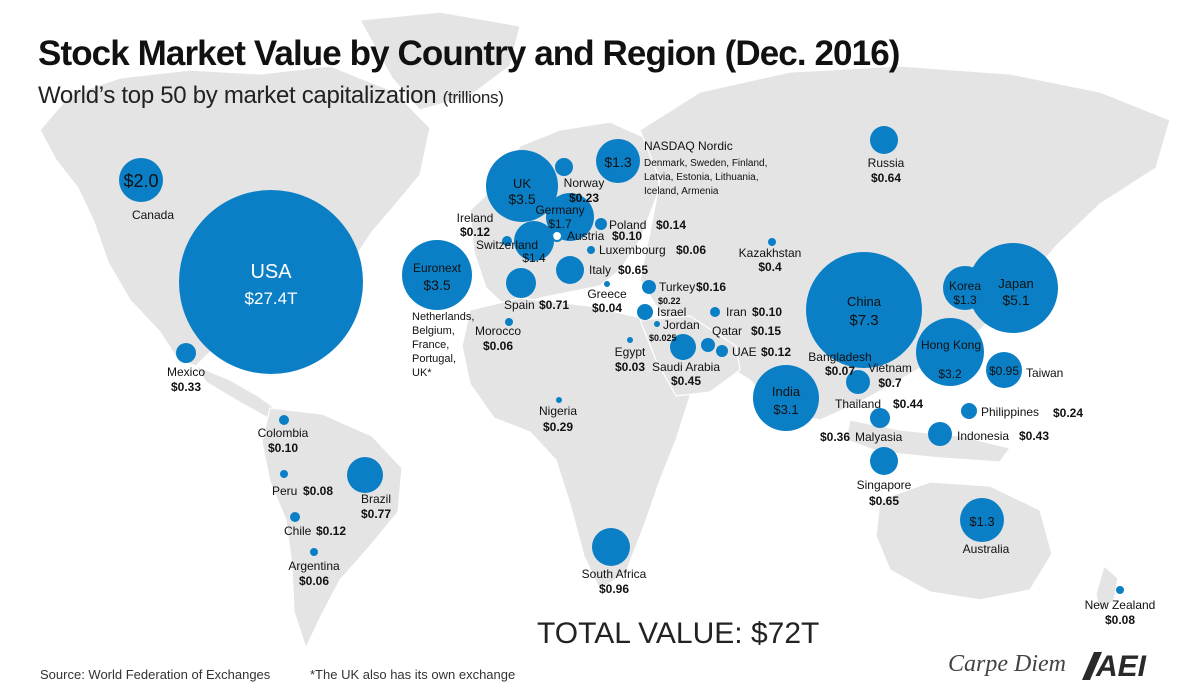  What do you see at coordinates (376, 499) in the screenshot?
I see `label-brazil-name: Brazil` at bounding box center [376, 499].